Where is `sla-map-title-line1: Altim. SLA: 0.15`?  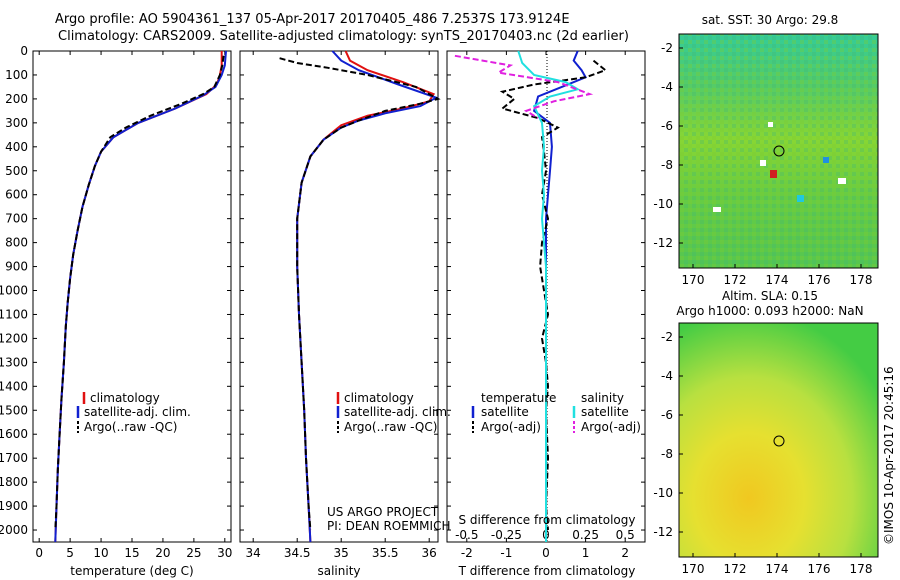
sla-map-title-line1: Altim. SLA: 0.15 is located at coordinates (770, 296).